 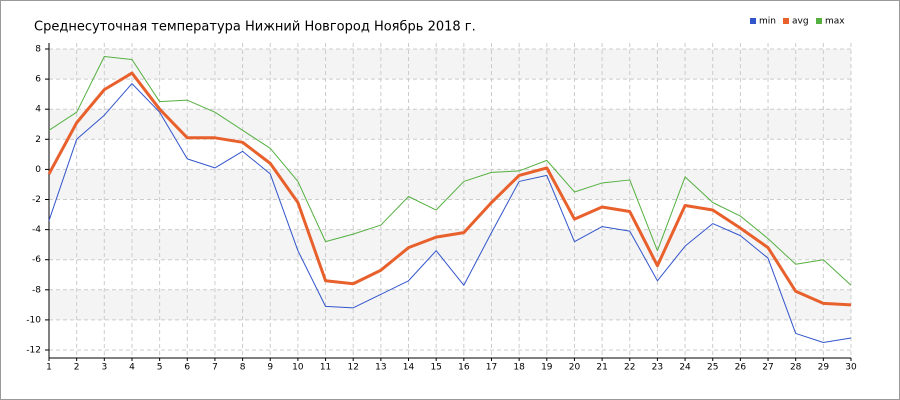 What do you see at coordinates (685, 368) in the screenshot?
I see `x-tick-label: 24` at bounding box center [685, 368].